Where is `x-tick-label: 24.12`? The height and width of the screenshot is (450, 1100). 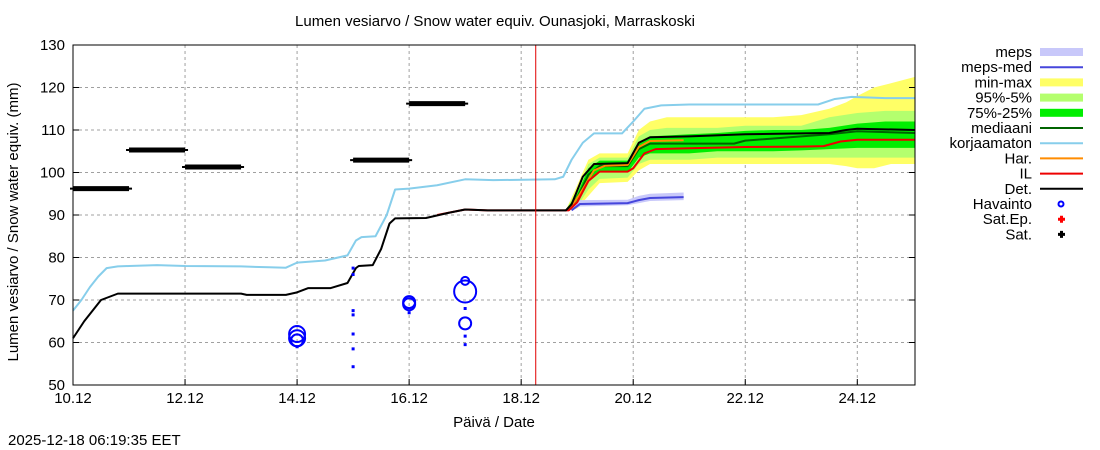
x-tick-label: 24.12 is located at coordinates (858, 398).